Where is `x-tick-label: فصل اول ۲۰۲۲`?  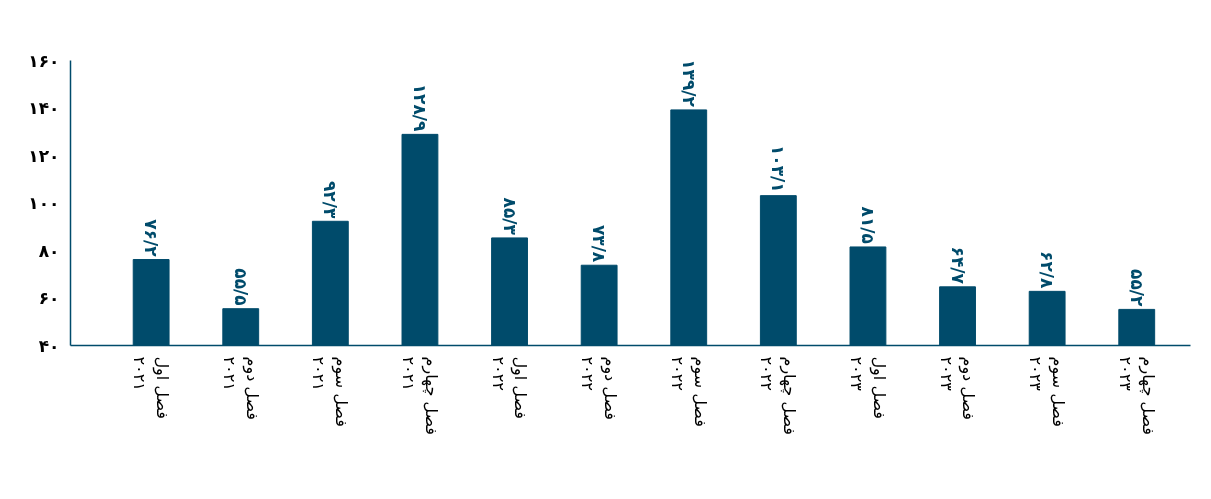 x-tick-label: فصل اول ۲۰۲۲ is located at coordinates (509, 388).